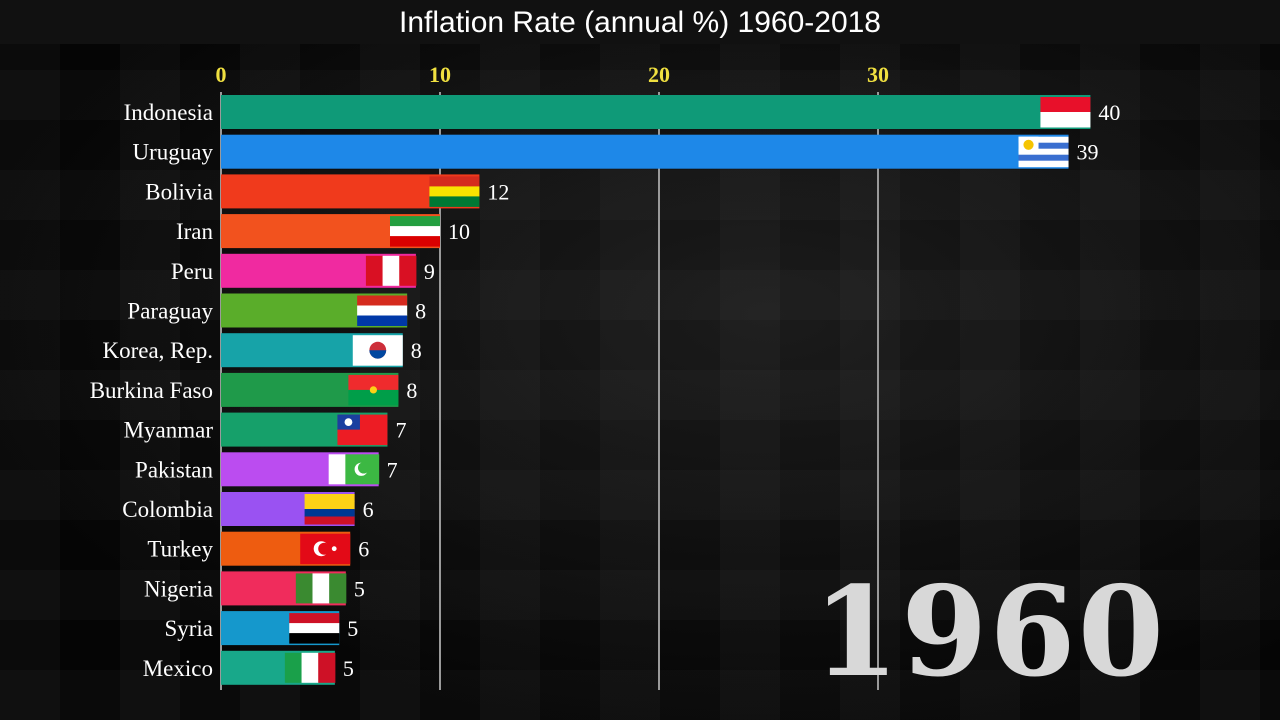 The width and height of the screenshot is (1280, 720). I want to click on mexico-flag-icon, so click(310, 667).